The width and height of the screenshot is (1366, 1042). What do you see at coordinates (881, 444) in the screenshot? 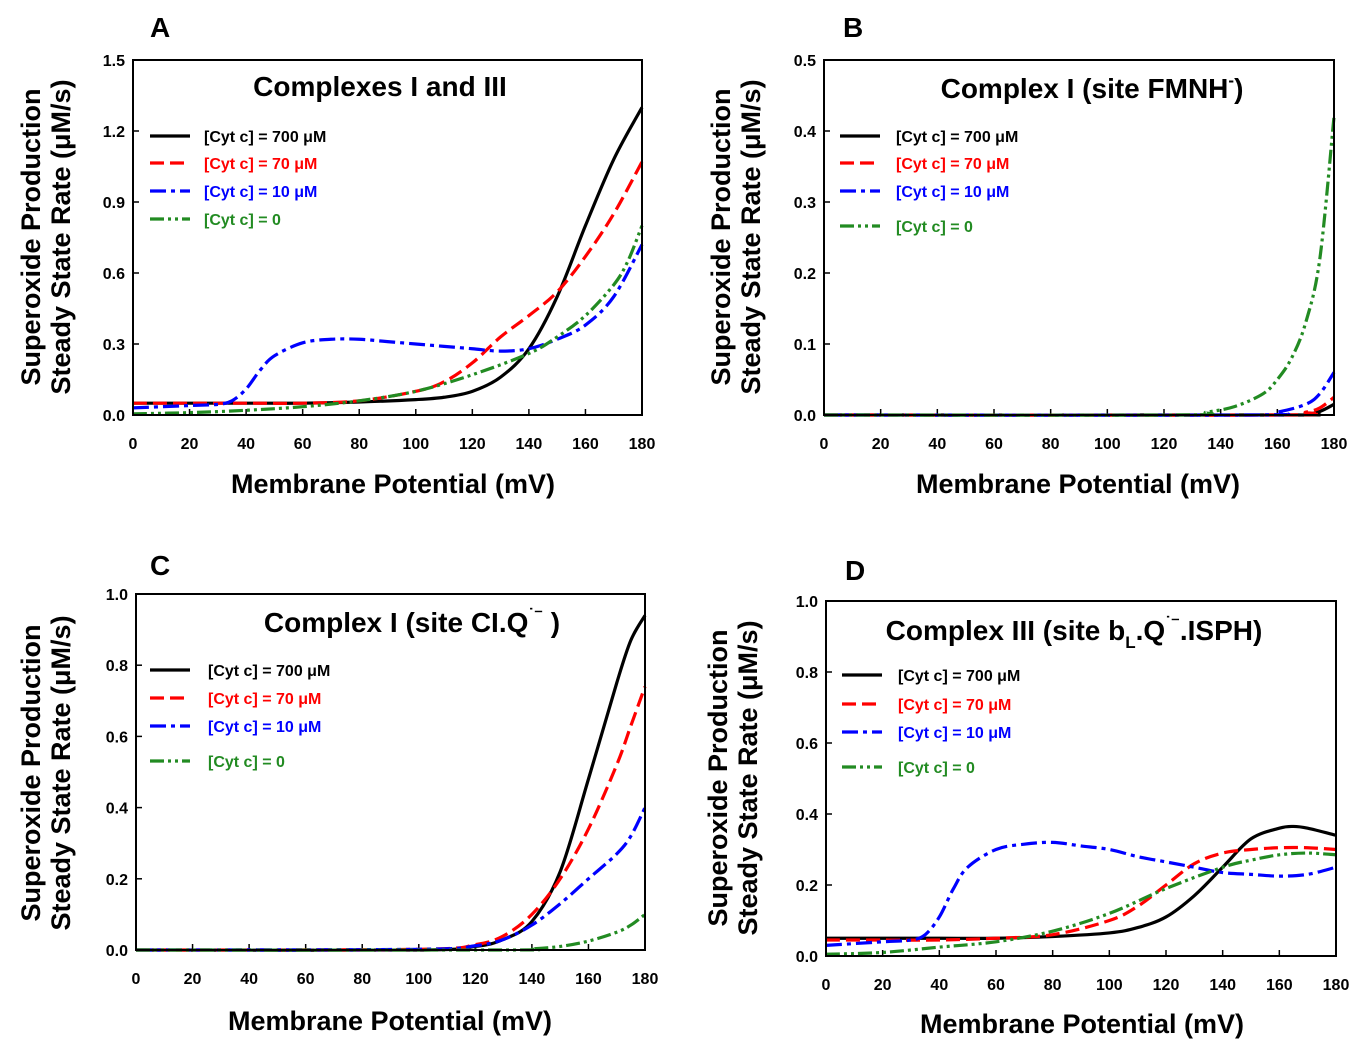
I see `panel-b-xtick-label: 20` at bounding box center [881, 444].